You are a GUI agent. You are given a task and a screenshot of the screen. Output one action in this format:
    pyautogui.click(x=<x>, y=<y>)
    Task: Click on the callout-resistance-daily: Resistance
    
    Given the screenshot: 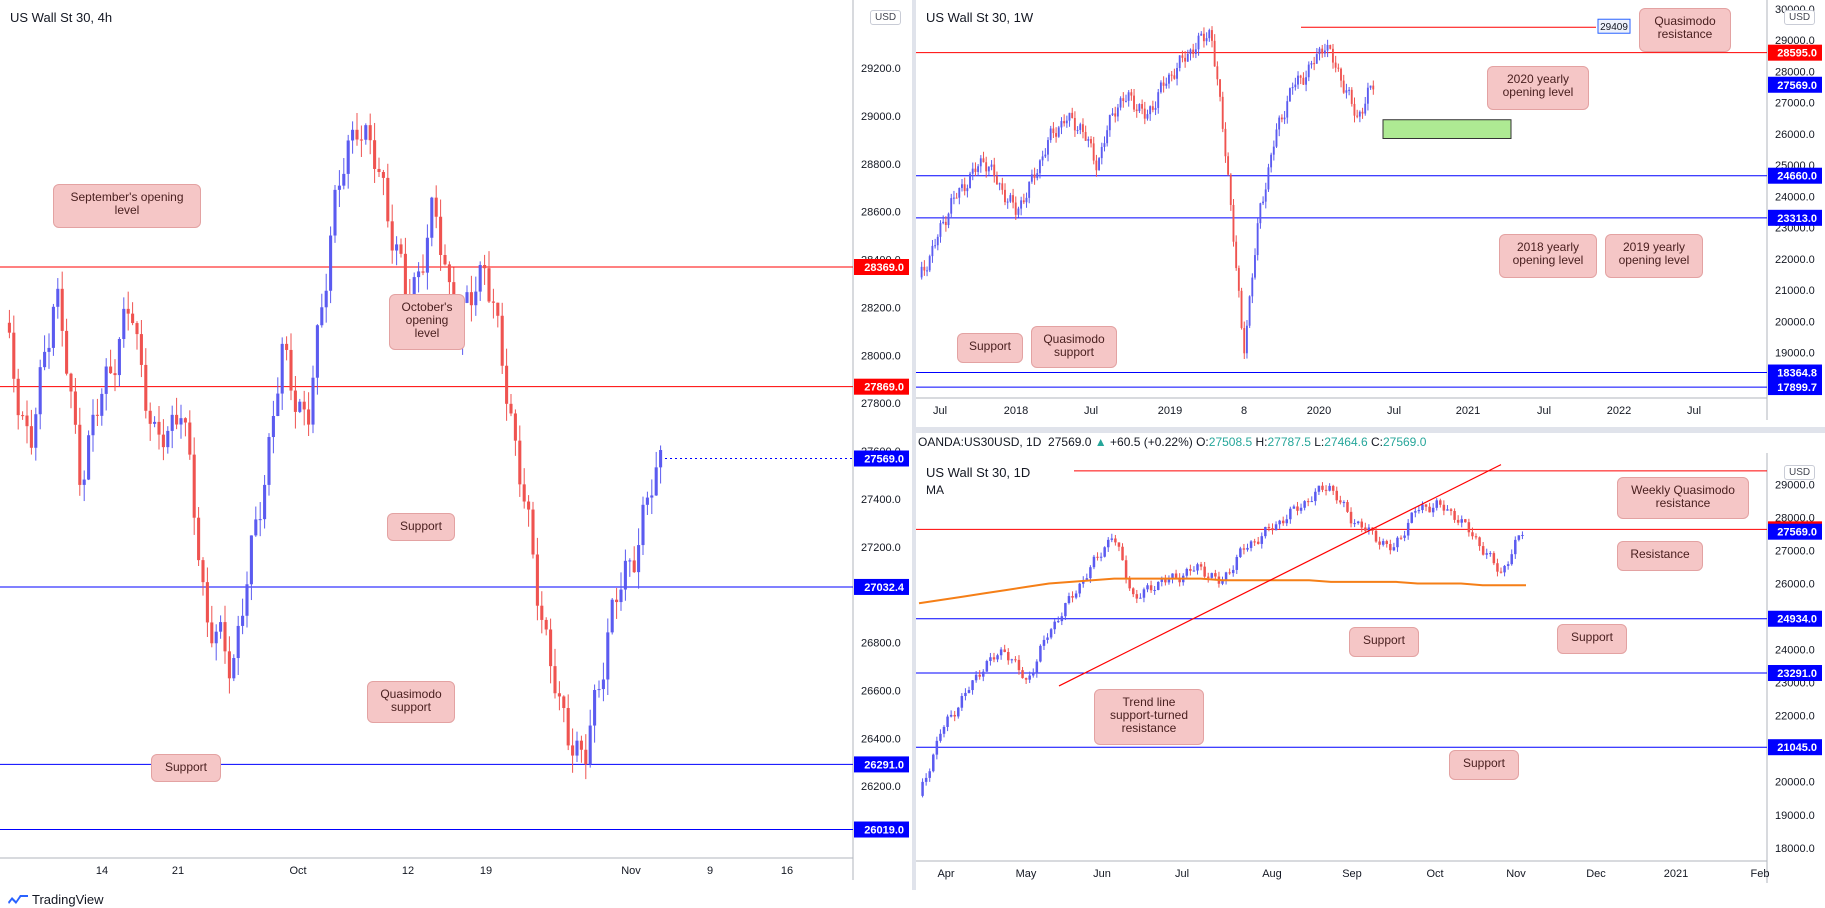 What is the action you would take?
    pyautogui.click(x=1660, y=556)
    